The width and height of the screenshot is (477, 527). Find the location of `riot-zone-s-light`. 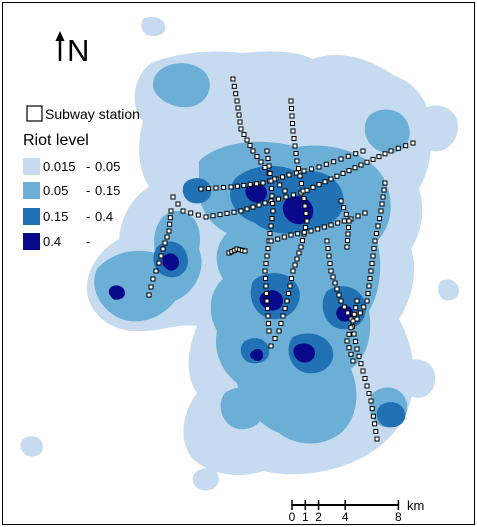

riot-zone-s-light is located at coordinates (205, 479).